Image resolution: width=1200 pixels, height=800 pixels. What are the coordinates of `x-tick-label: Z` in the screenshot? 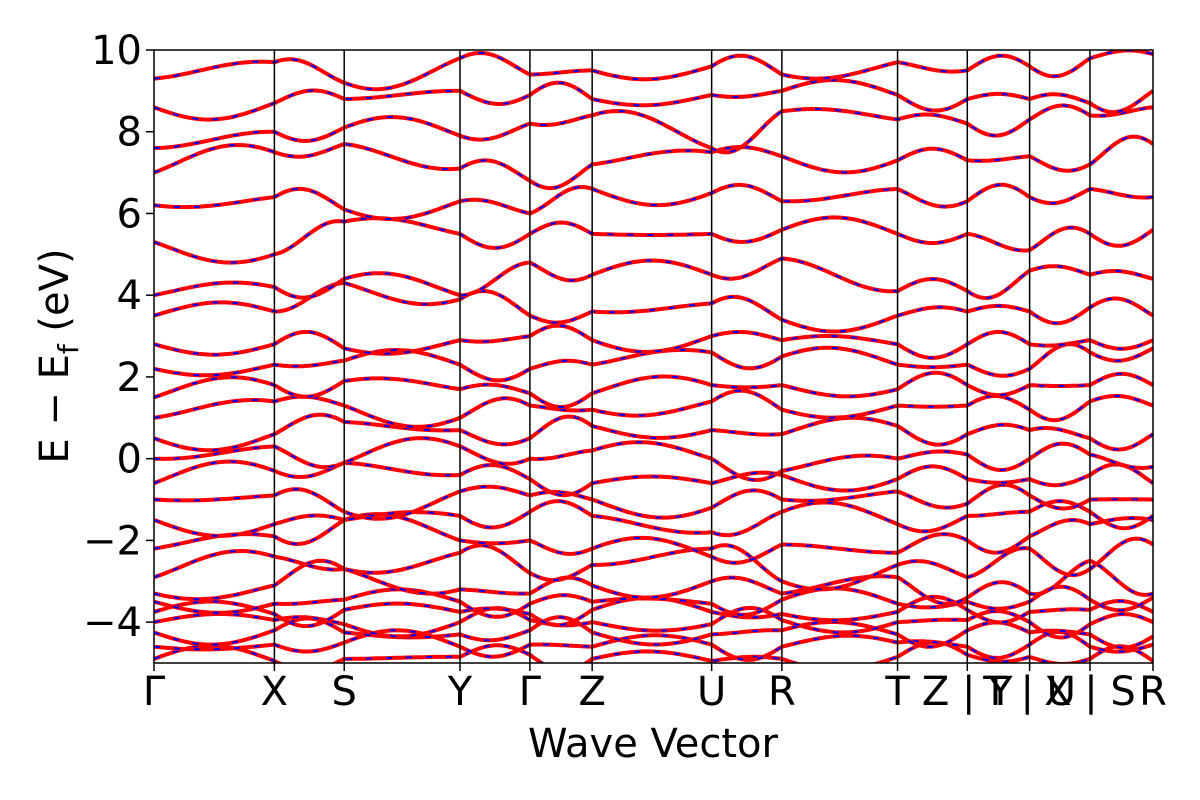 It's located at (591, 692).